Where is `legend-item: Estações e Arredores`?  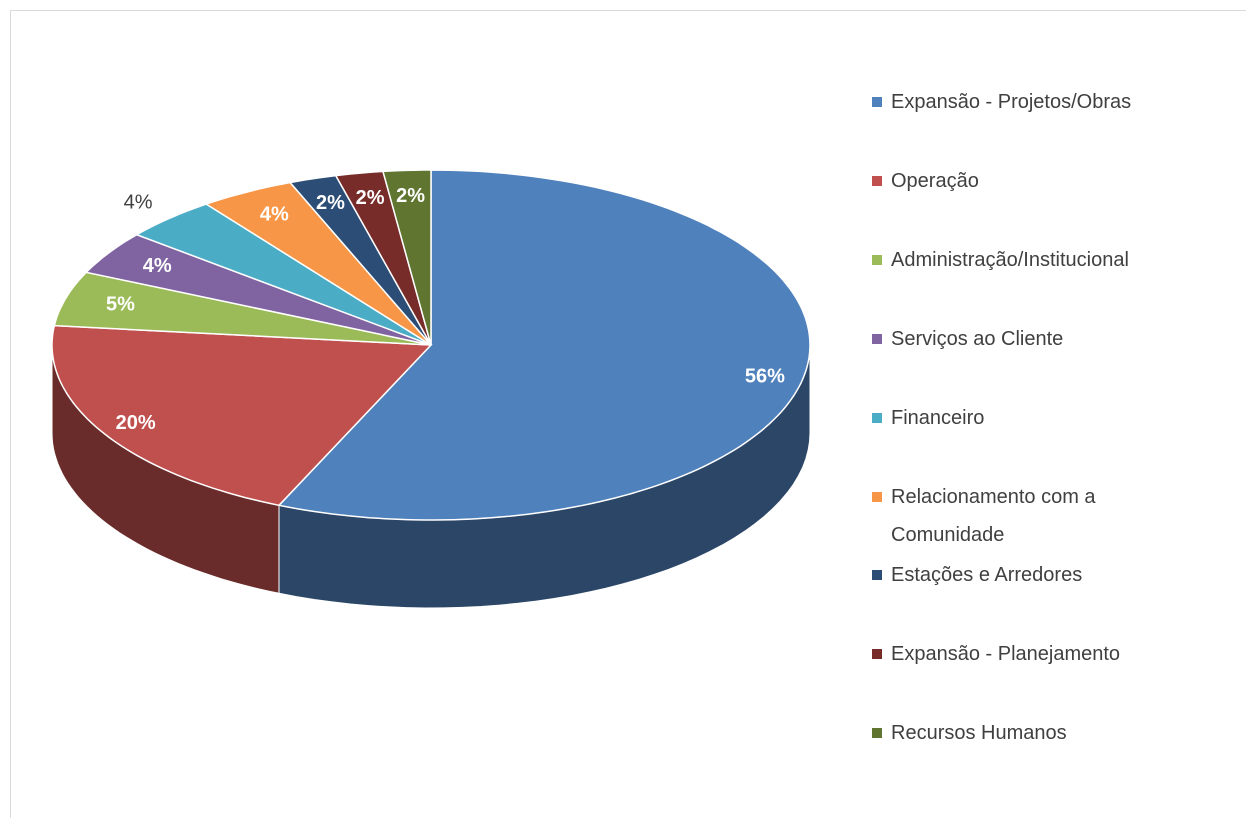 legend-item: Estações e Arredores is located at coordinates (1022, 575).